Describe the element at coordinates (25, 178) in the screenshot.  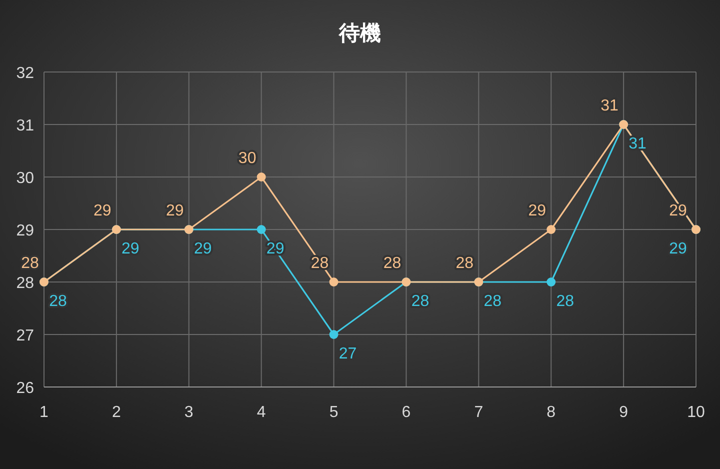
I see `y-tick-label: 30` at that location.